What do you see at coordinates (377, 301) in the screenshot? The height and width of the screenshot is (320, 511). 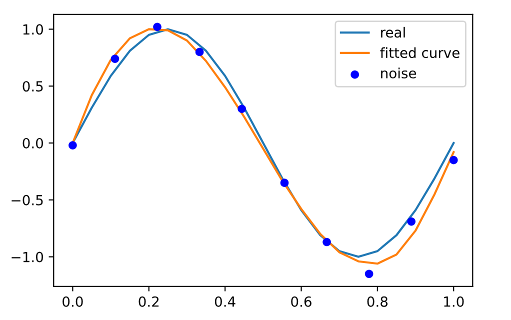 I see `x-tick-label: 0.8` at bounding box center [377, 301].